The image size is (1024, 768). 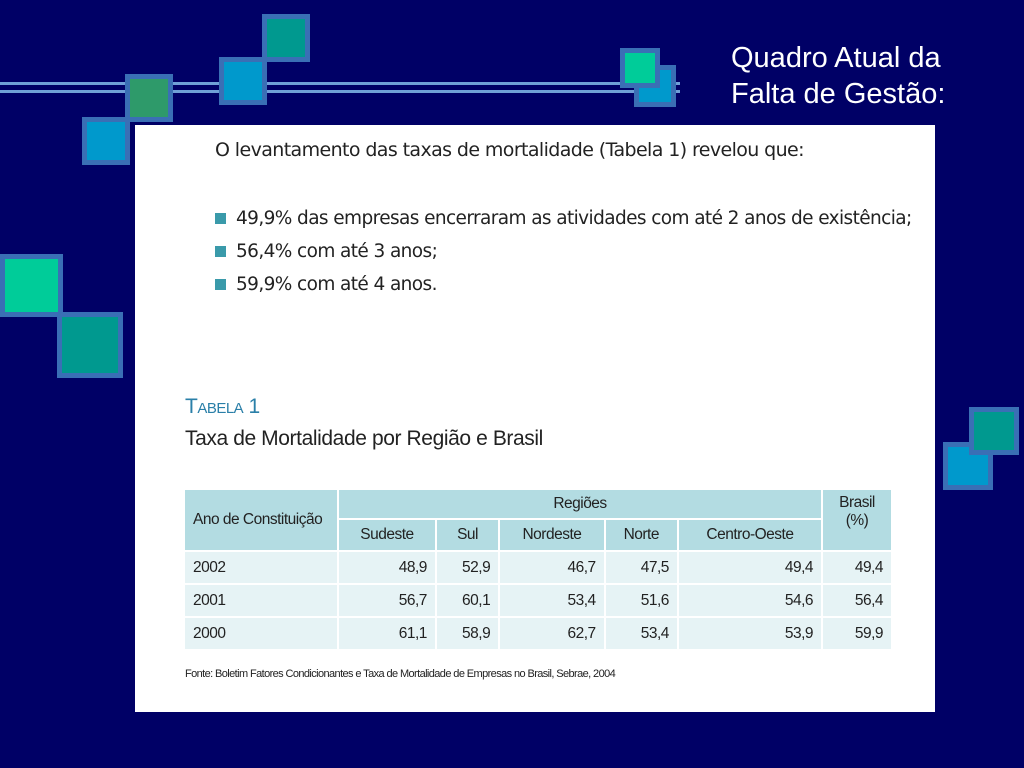 What do you see at coordinates (261, 520) in the screenshot?
I see `header-year: Ano de Constituição` at bounding box center [261, 520].